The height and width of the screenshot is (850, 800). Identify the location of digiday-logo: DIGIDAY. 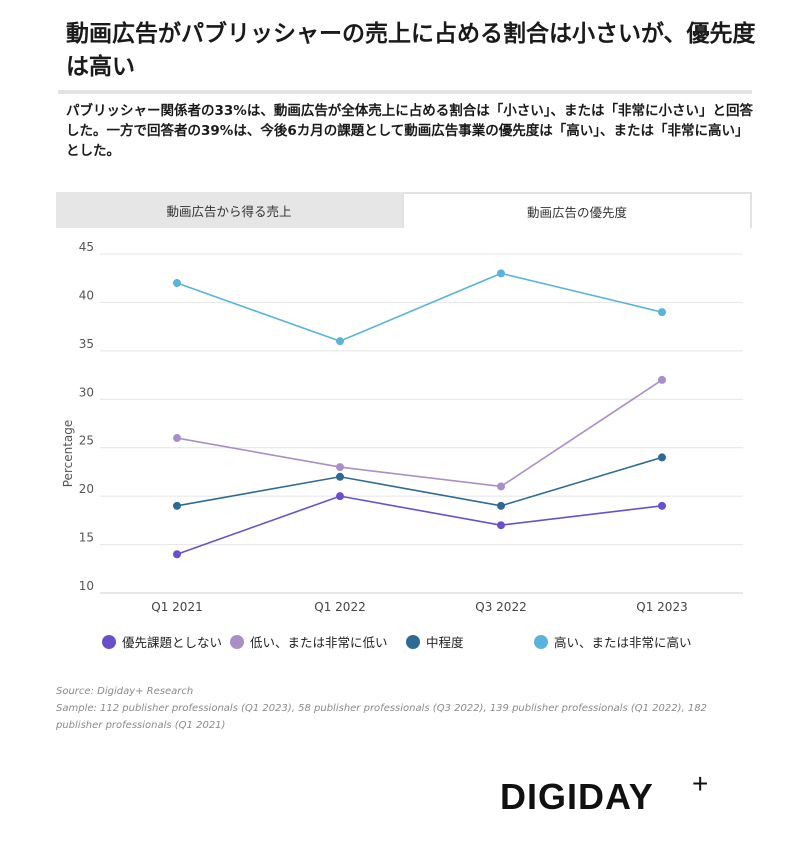
(577, 796).